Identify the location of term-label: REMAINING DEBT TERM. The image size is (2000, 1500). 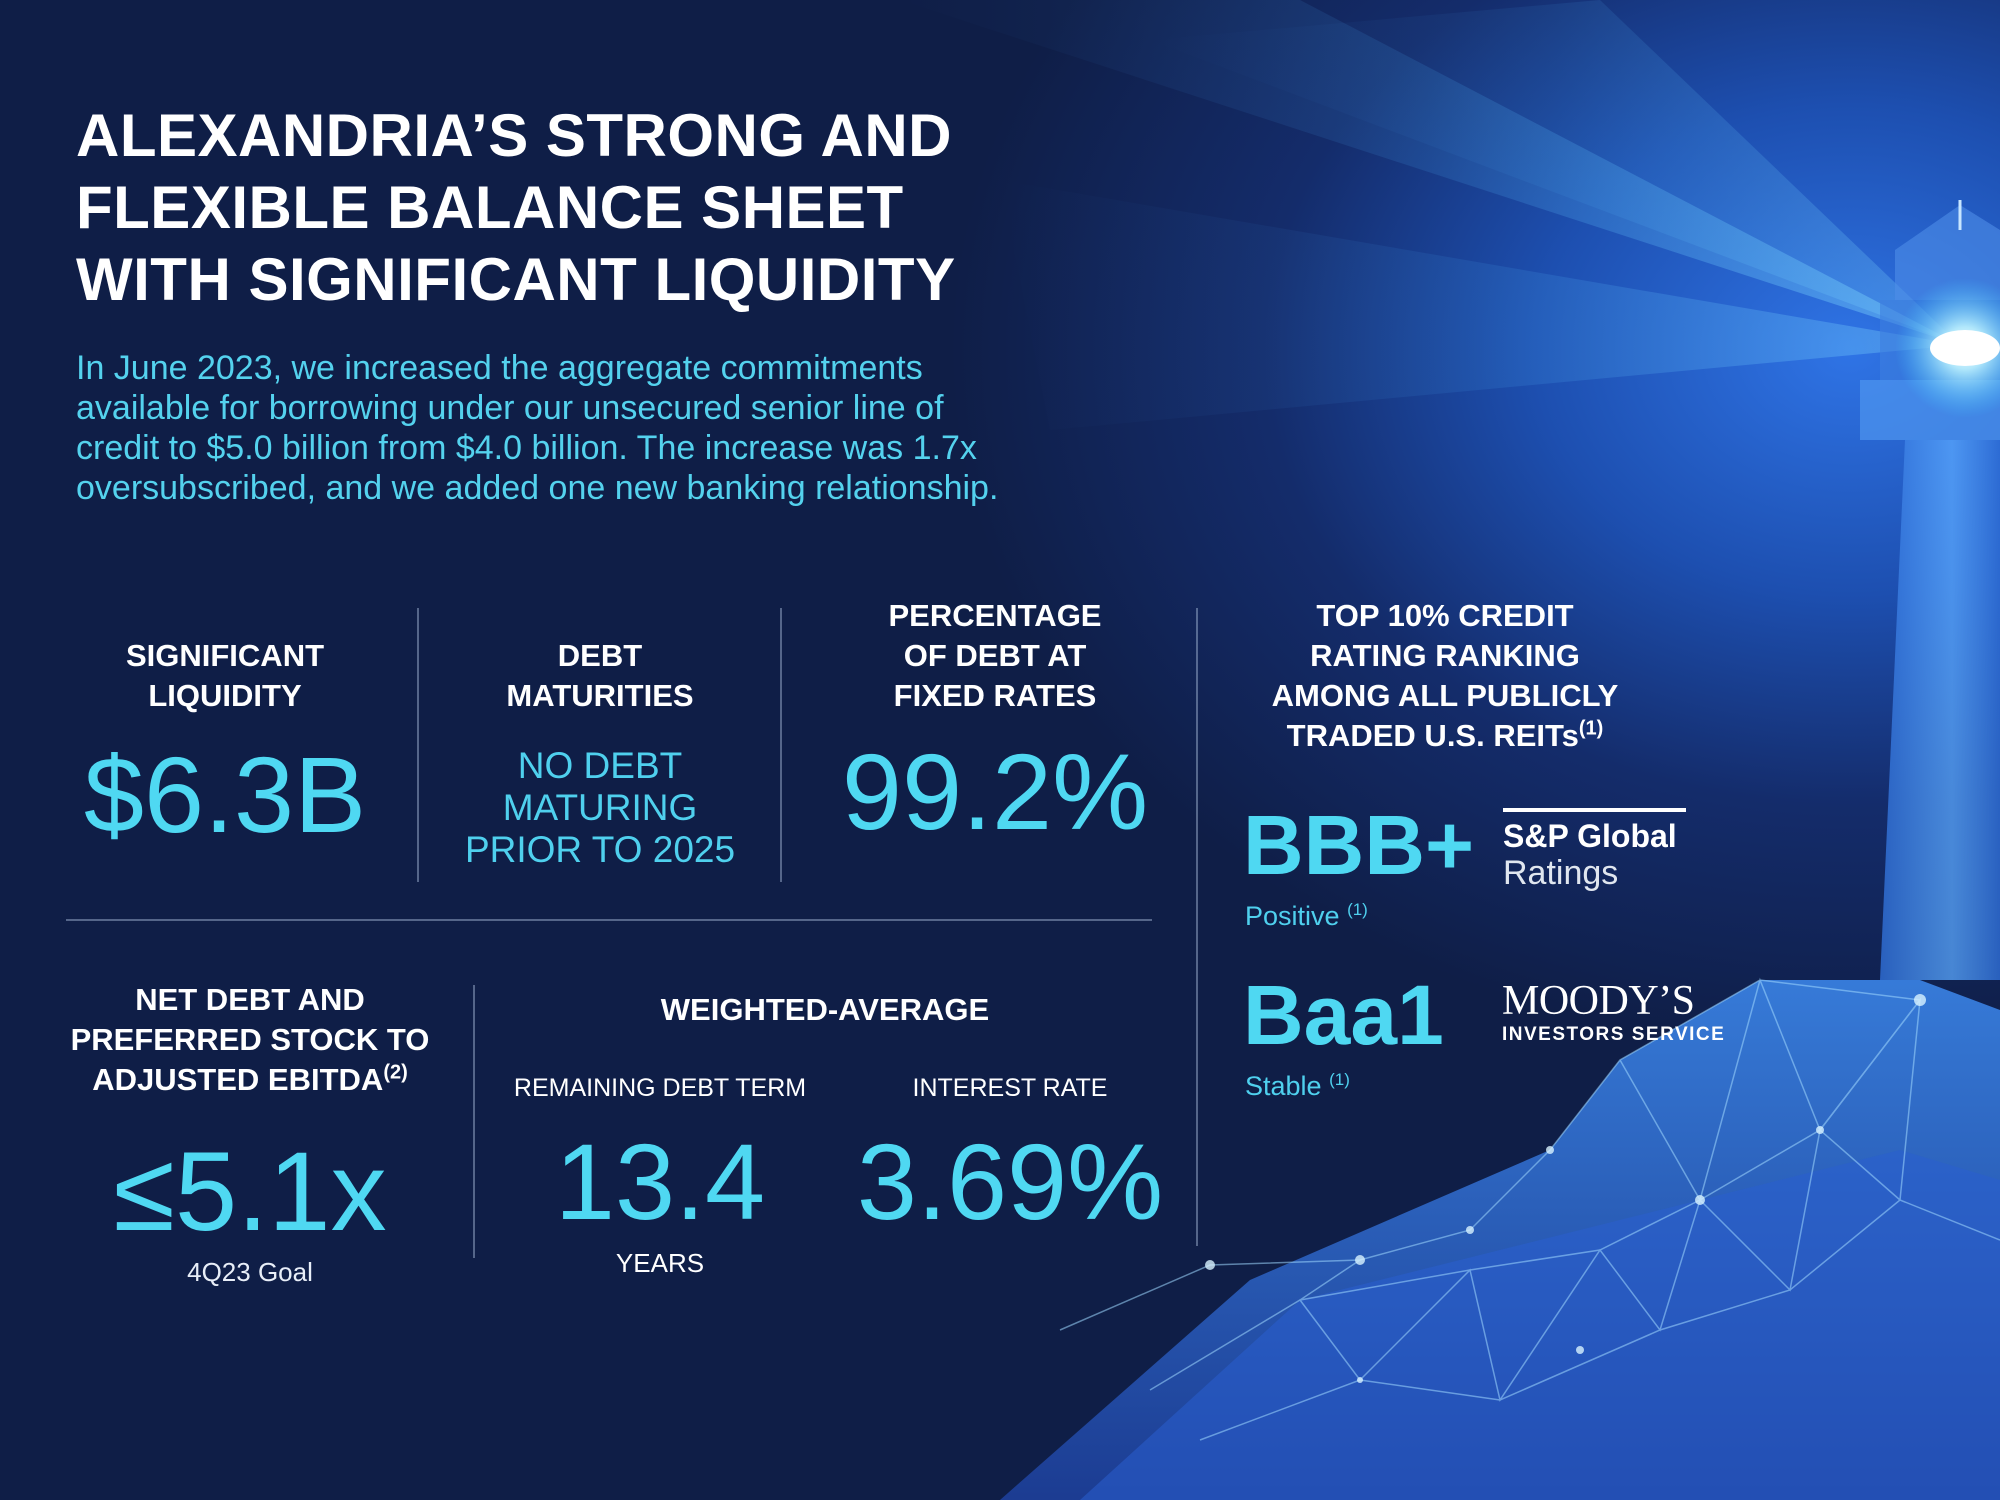
(660, 1088).